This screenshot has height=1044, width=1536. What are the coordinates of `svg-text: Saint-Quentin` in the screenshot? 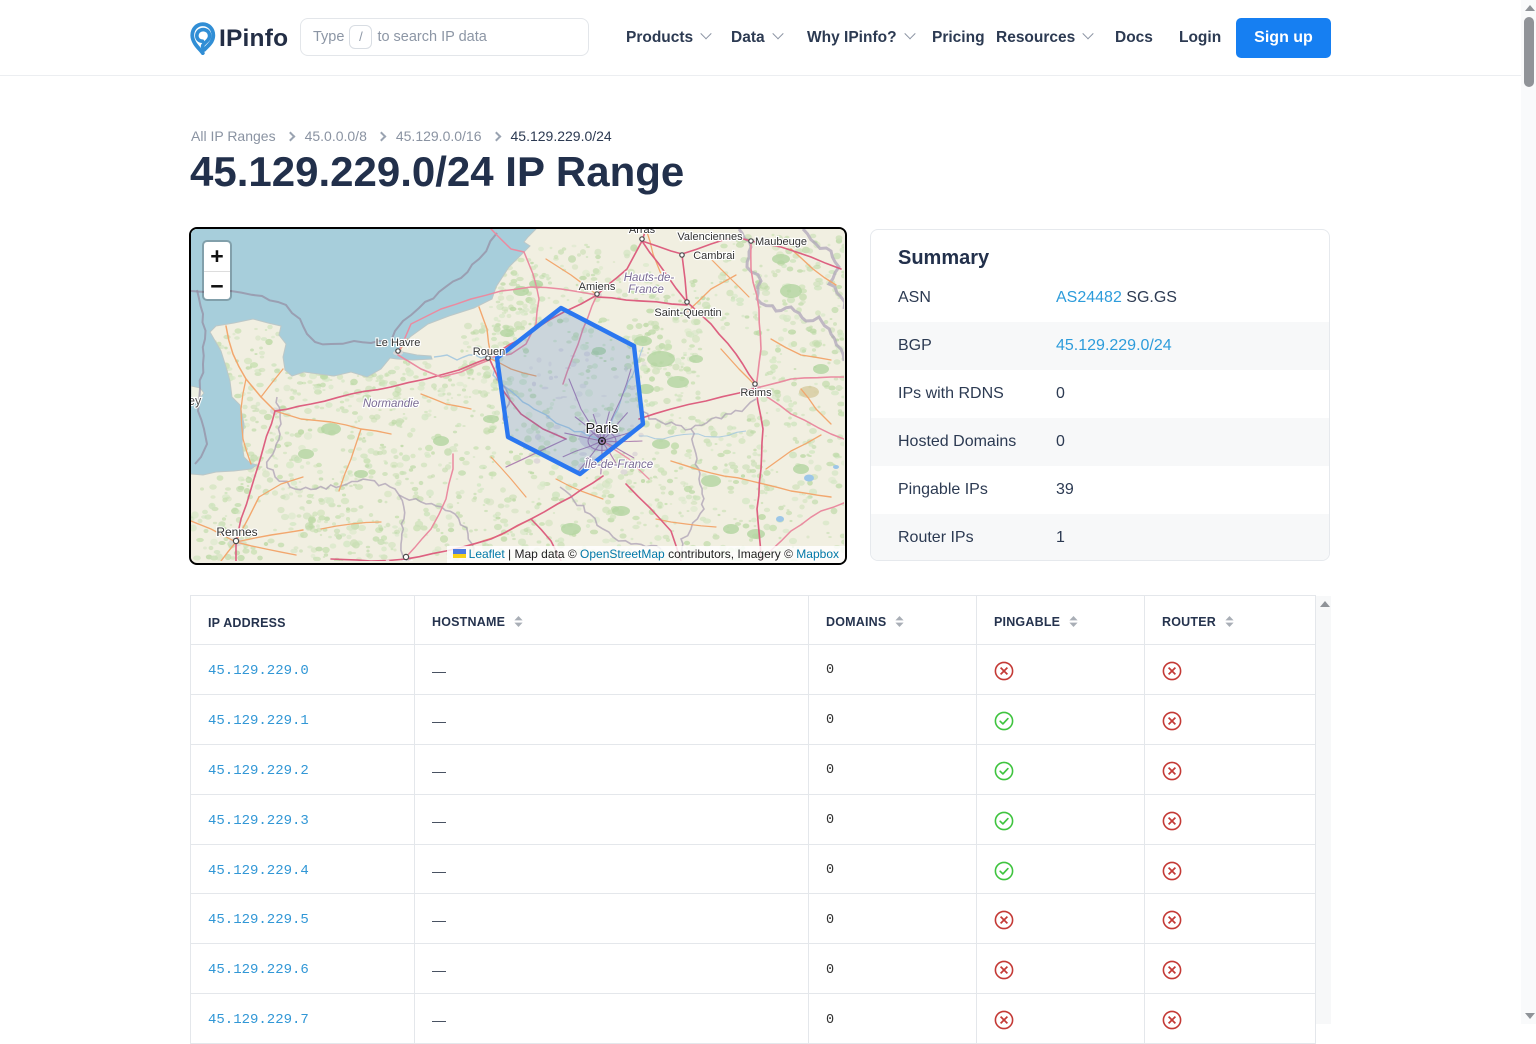 It's located at (687, 313).